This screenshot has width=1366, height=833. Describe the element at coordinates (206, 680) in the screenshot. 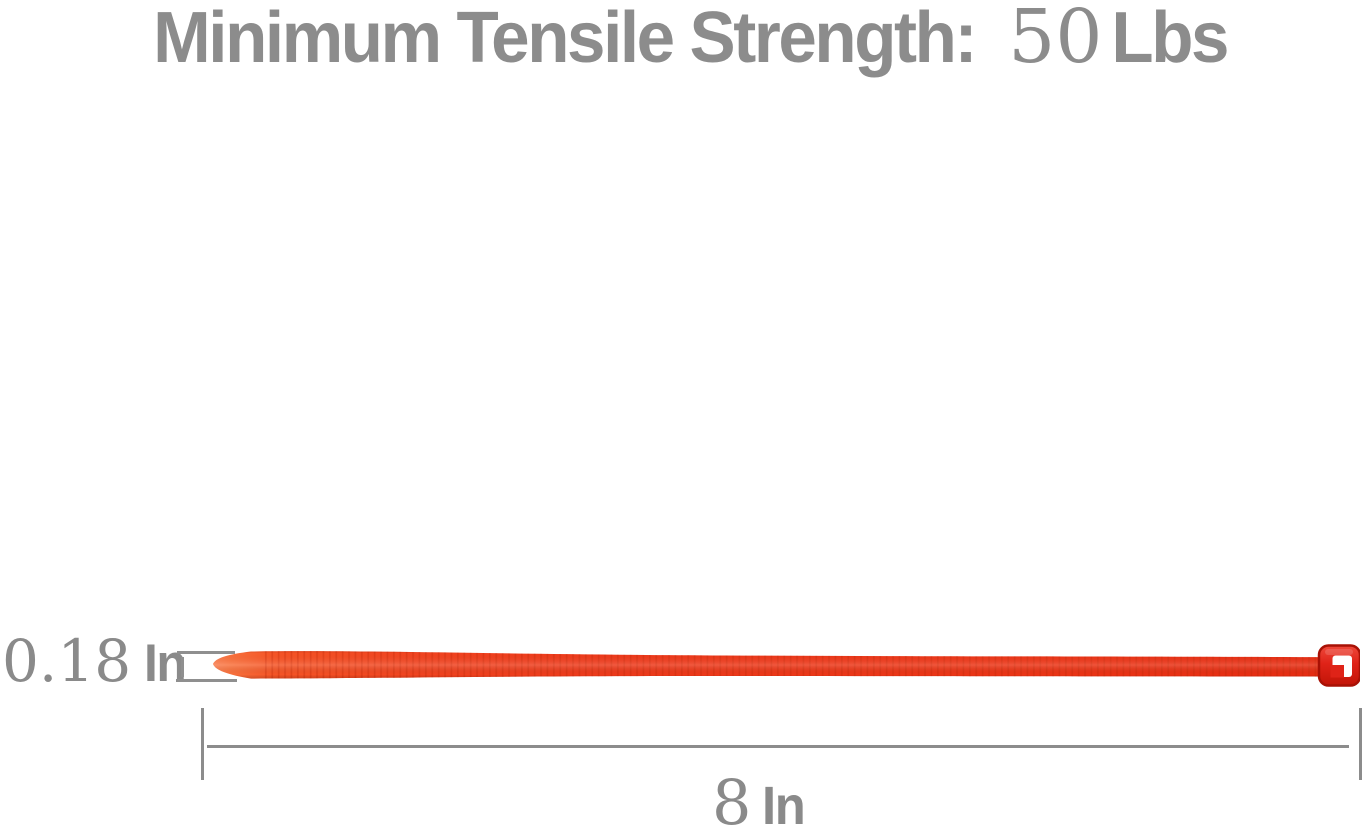

I see `width-bracket-bottom-line` at that location.